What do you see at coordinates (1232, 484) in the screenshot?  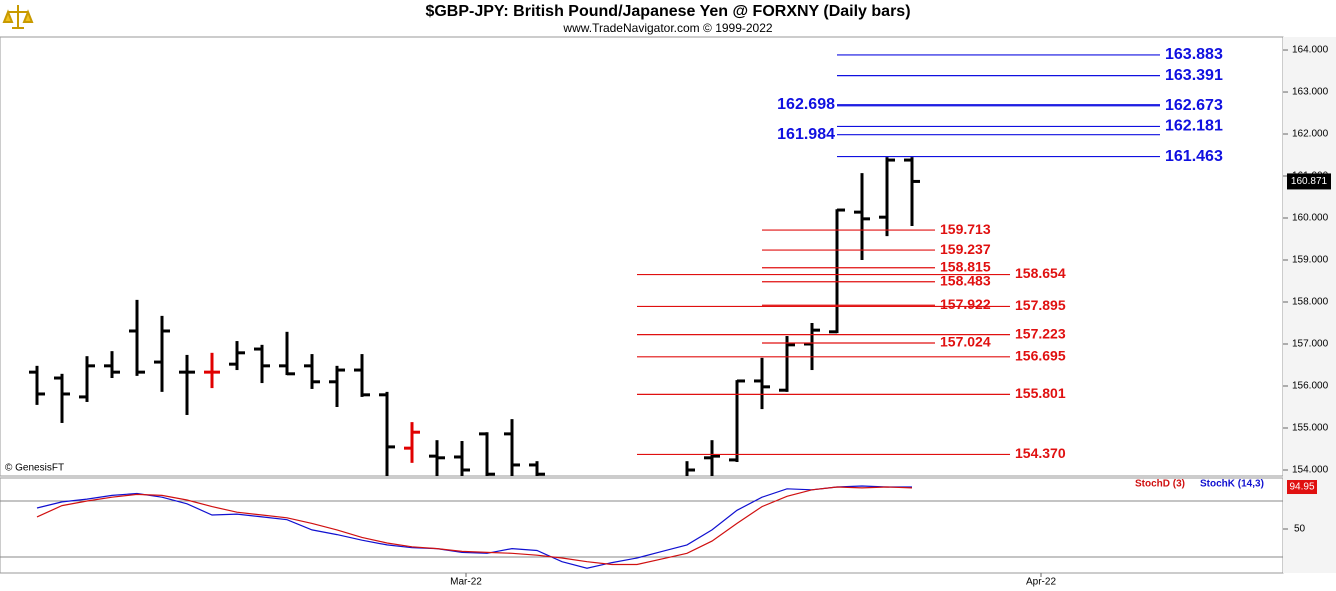 I see `legend-entry: StochK (14,3)` at bounding box center [1232, 484].